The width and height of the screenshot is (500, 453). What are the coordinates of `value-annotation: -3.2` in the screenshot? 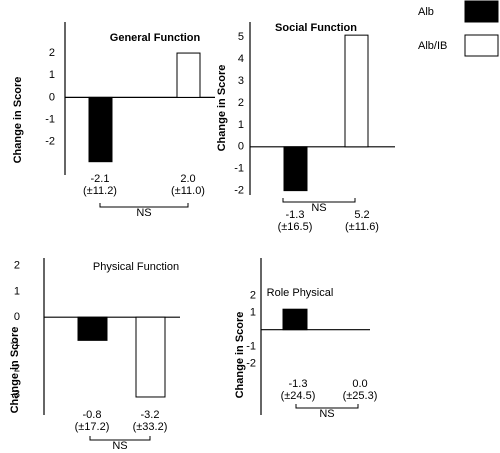 It's located at (150, 415).